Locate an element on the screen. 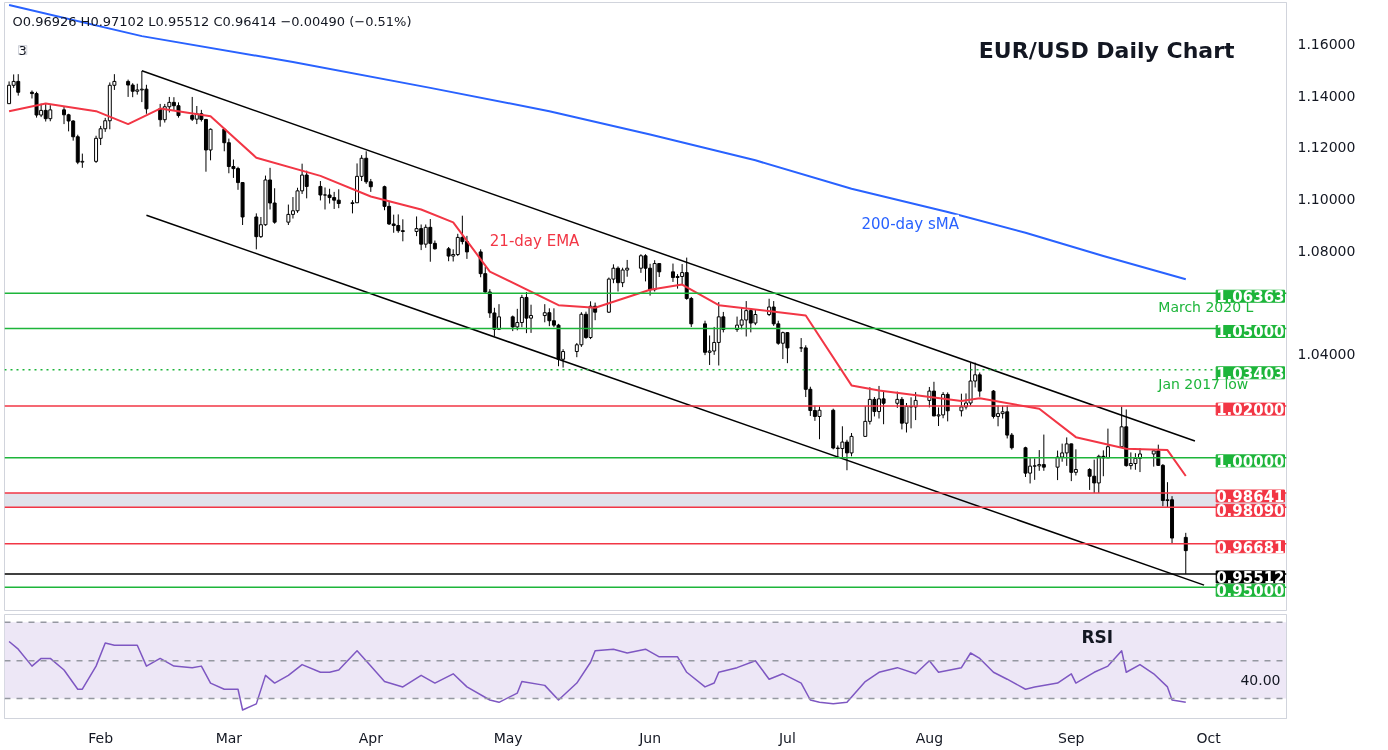 This screenshot has height=750, width=1388. y-tick-label: 1.10000 is located at coordinates (1326, 199).